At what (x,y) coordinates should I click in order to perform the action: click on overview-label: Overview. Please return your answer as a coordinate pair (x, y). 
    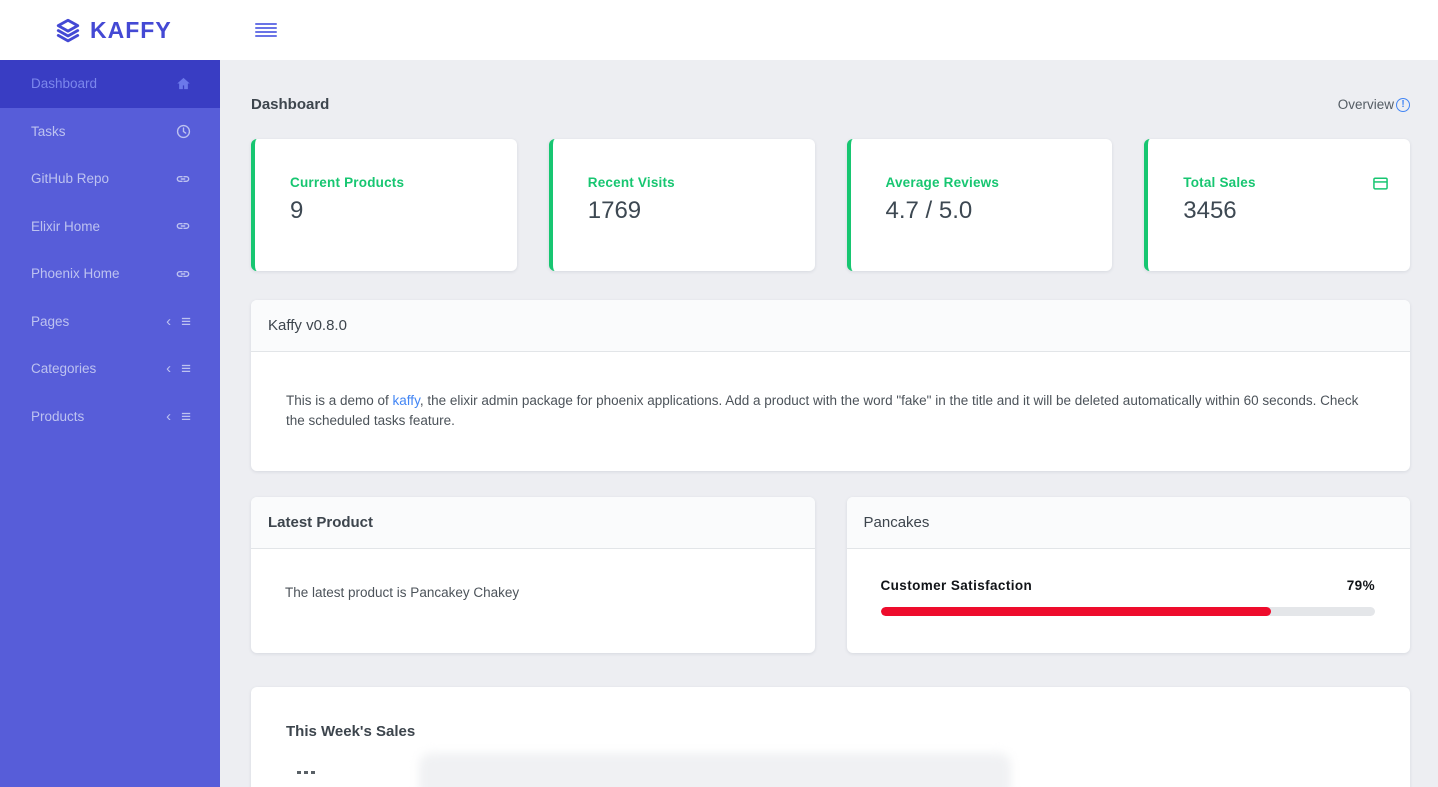
    Looking at the image, I should click on (1365, 104).